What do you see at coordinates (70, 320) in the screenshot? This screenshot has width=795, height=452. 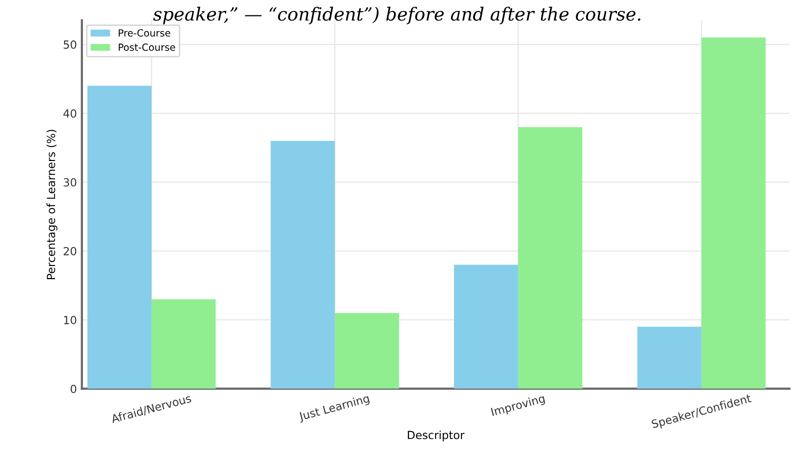 I see `y-tick-label: 10` at bounding box center [70, 320].